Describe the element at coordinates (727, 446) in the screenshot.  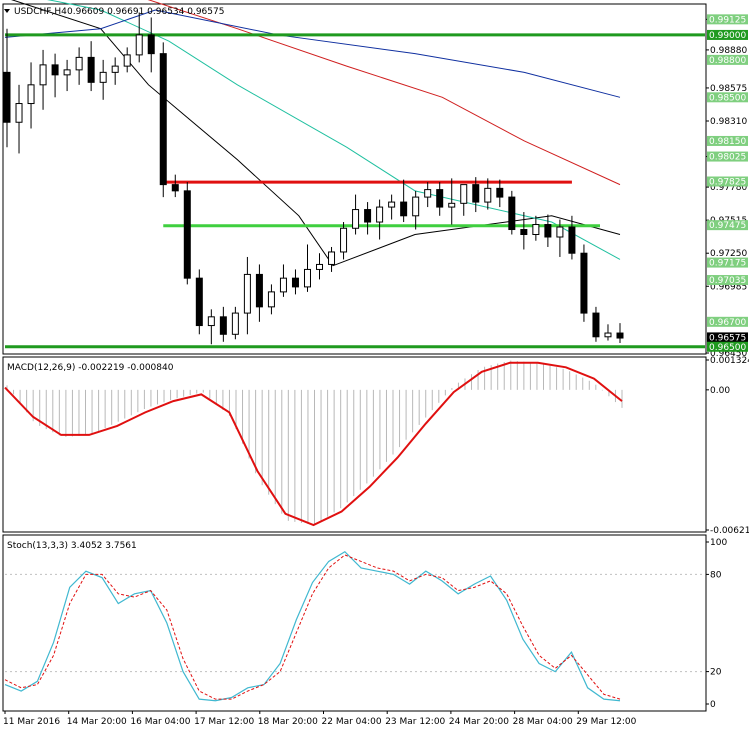
I see `macd-axis: 0.001324 0.00 -0.006218` at that location.